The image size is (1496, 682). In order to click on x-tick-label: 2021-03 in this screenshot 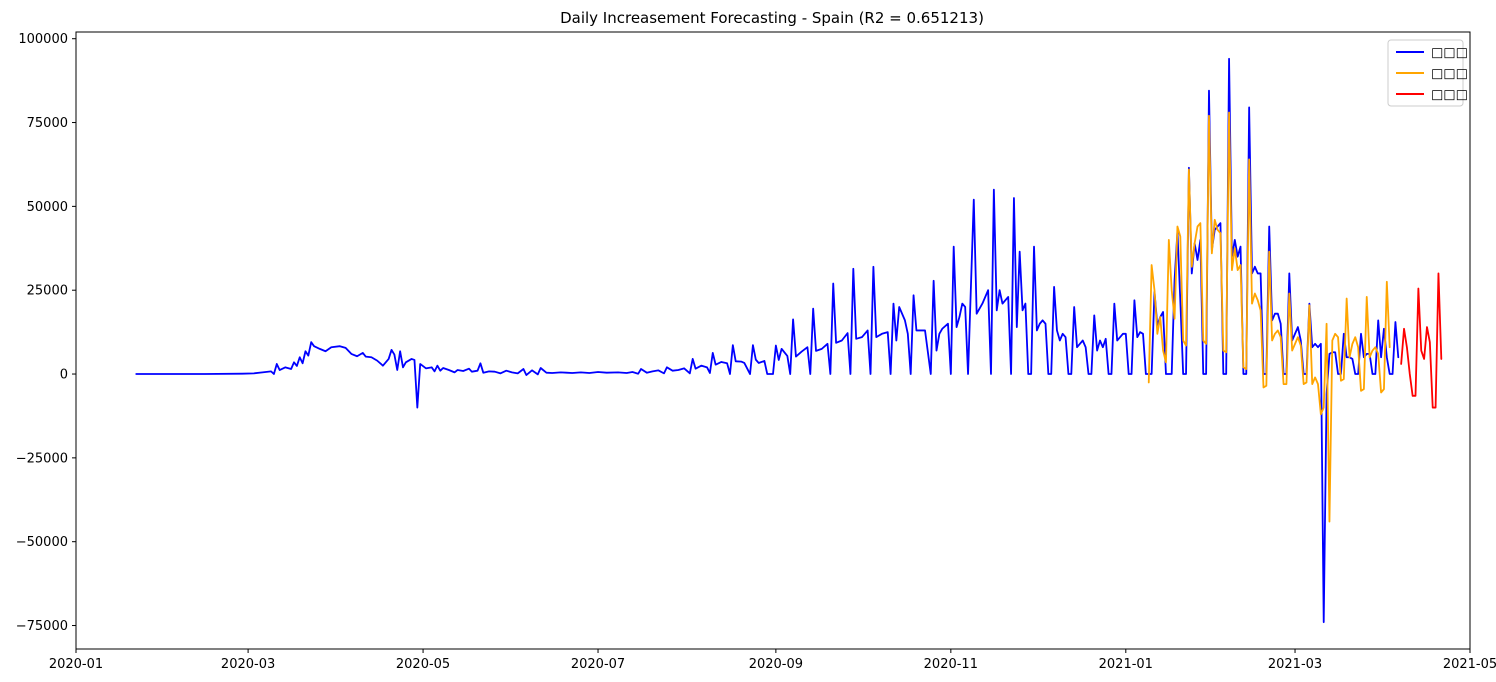, I will do `click(1295, 664)`.